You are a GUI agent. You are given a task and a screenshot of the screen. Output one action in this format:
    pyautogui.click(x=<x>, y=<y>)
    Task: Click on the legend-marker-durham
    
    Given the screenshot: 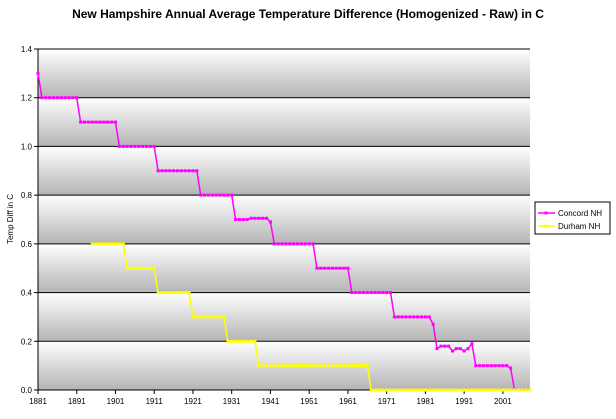 What is the action you would take?
    pyautogui.click(x=546, y=226)
    